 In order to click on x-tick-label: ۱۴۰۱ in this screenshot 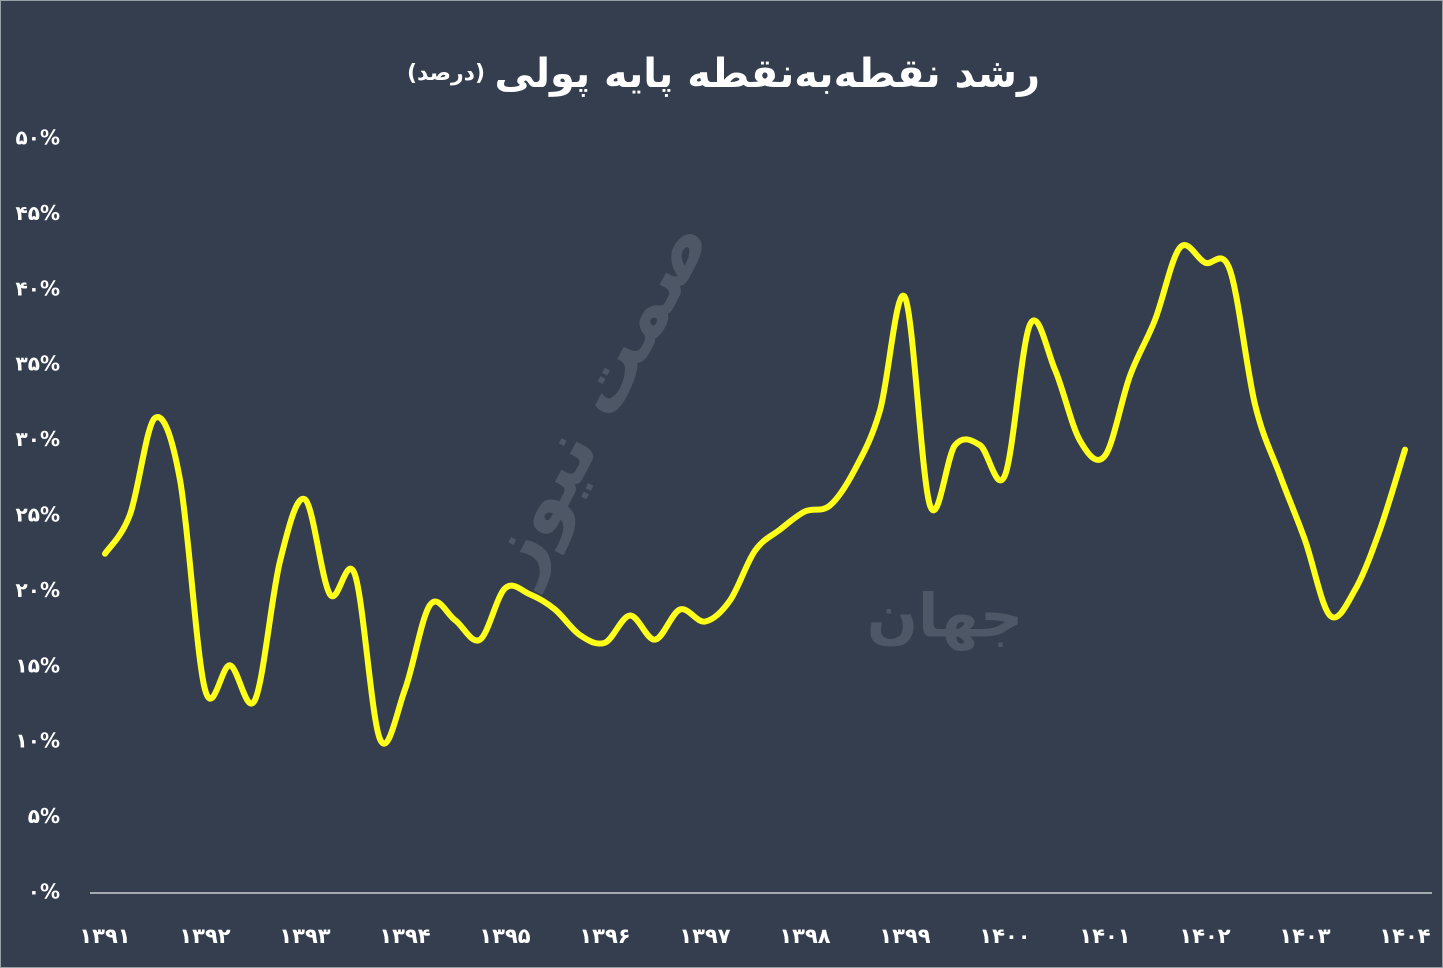, I will do `click(1104, 936)`.